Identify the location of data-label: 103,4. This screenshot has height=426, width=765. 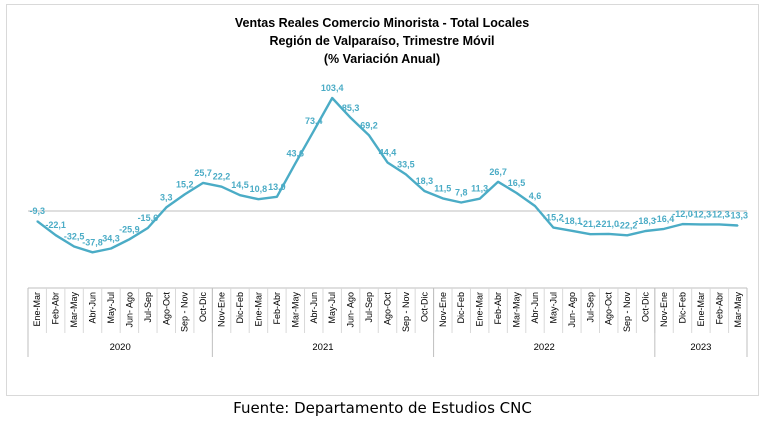
(332, 88).